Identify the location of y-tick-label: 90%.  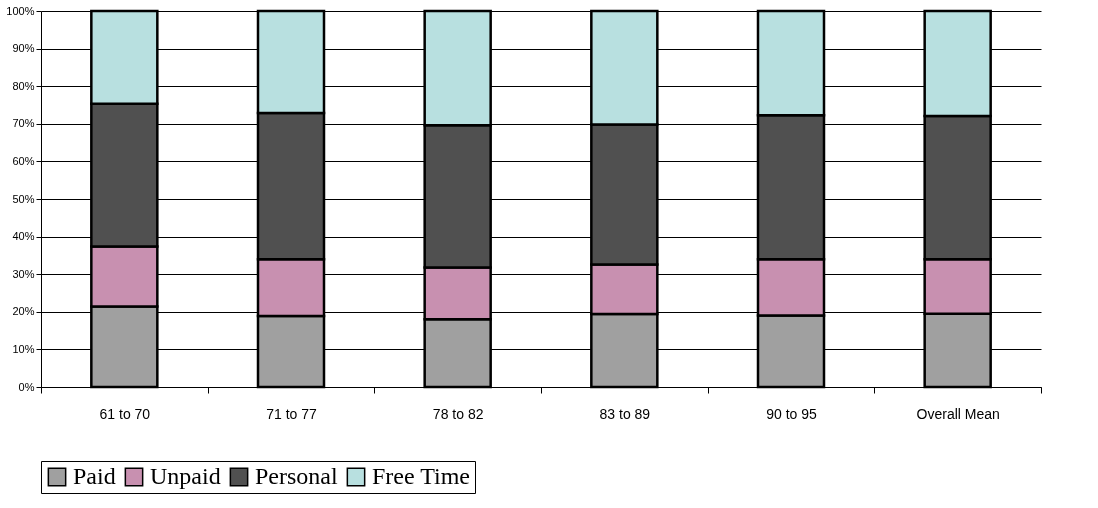
(23, 48).